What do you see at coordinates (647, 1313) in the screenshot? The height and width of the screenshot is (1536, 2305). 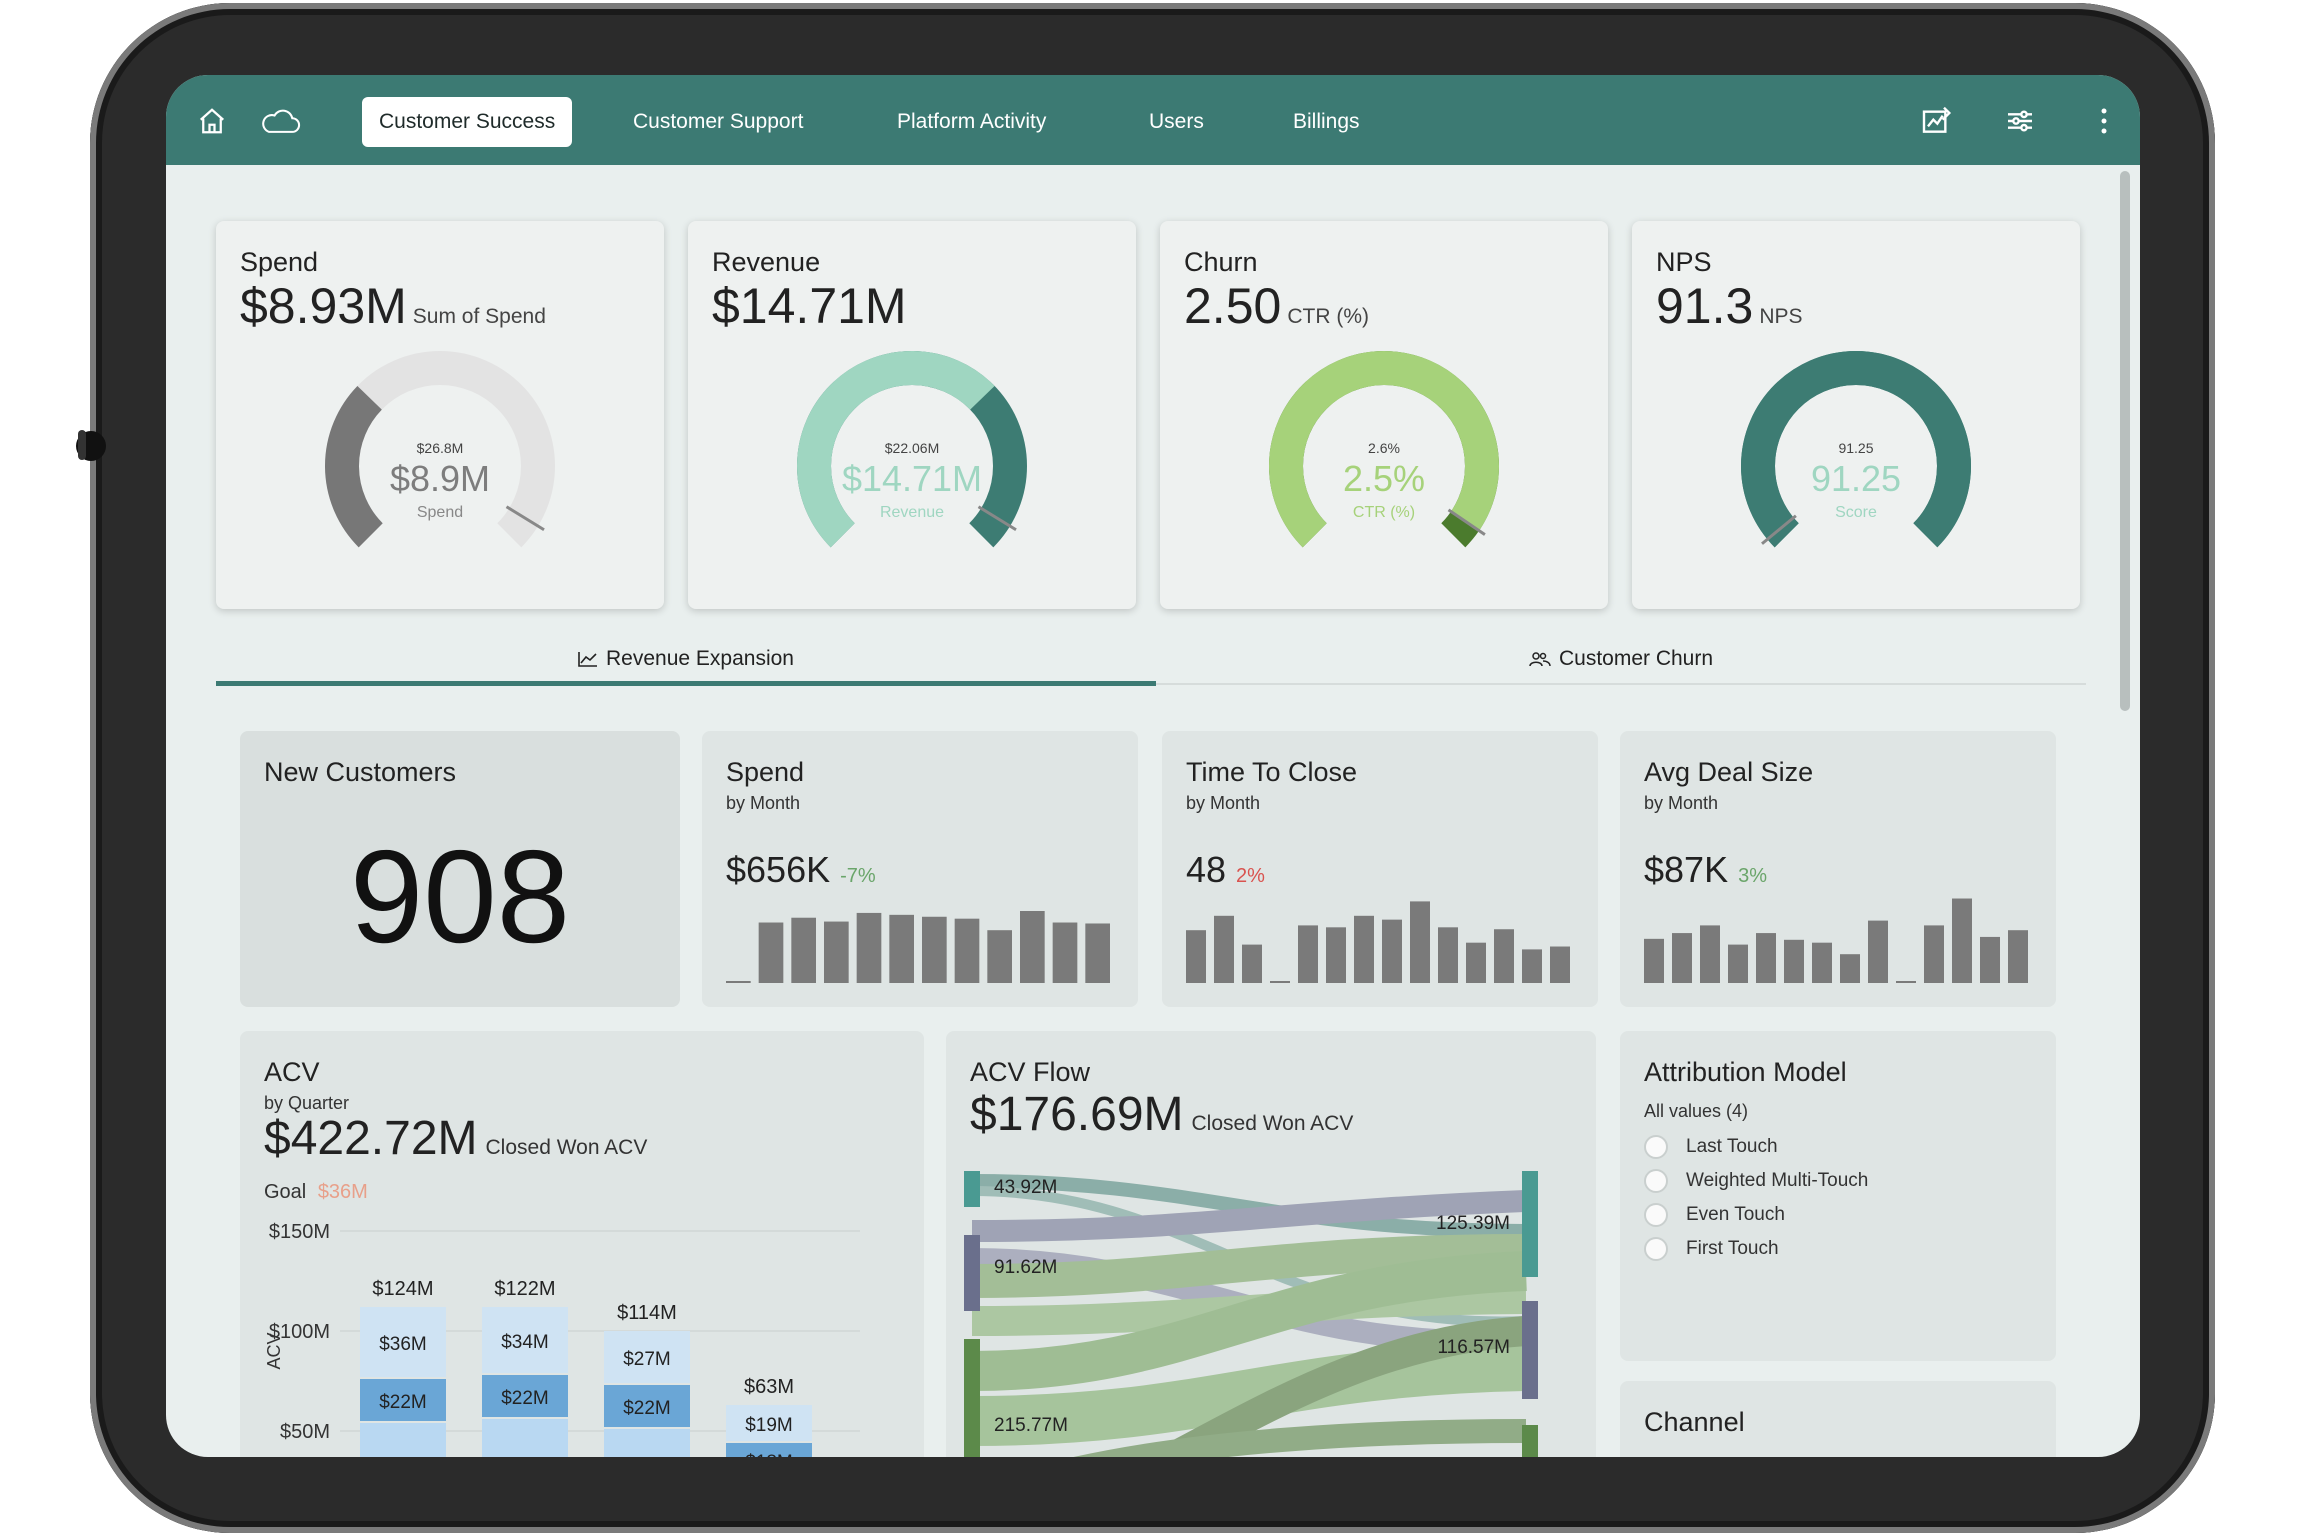 I see `acv-total-label: $114M` at bounding box center [647, 1313].